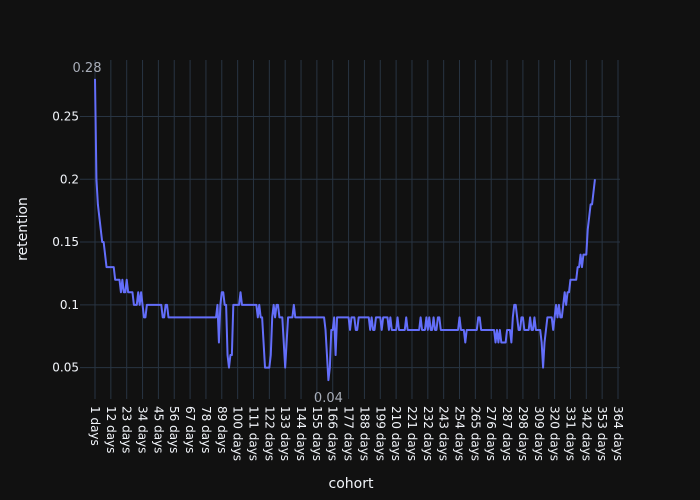  I want to click on x-tick-label: 298 days, so click(523, 433).